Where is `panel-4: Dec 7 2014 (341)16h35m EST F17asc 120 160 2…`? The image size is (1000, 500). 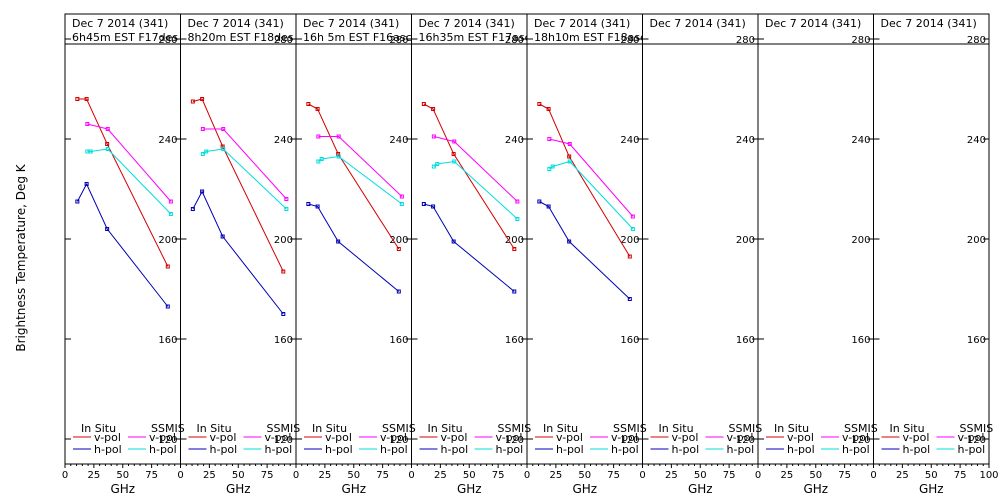 panel-4: Dec 7 2014 (341)16h35m EST F17asc 120 160 2… is located at coordinates (469, 254).